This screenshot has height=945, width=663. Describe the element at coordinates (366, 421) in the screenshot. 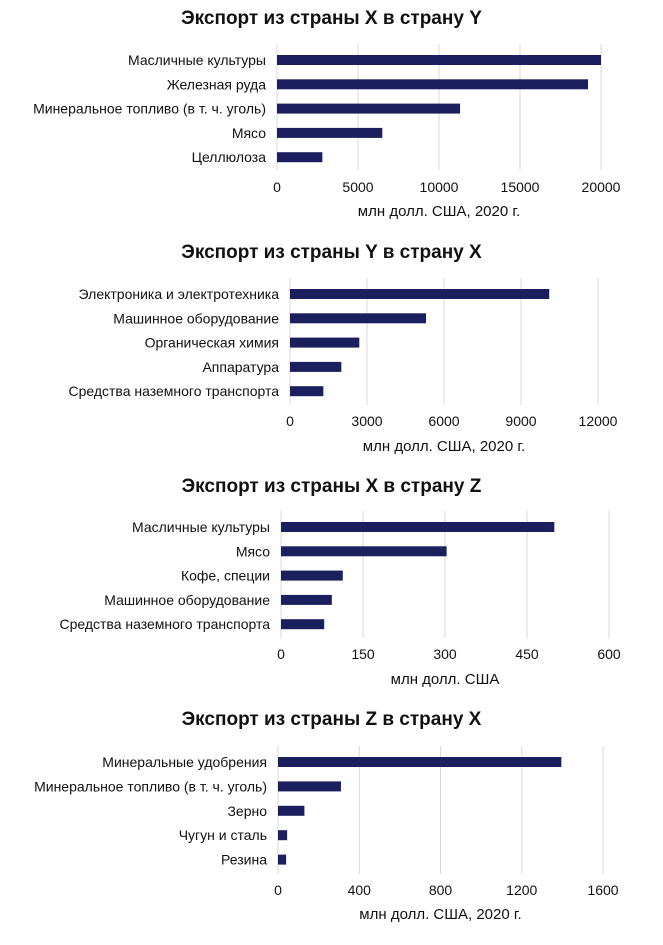

I see `tick-label: 3000` at that location.